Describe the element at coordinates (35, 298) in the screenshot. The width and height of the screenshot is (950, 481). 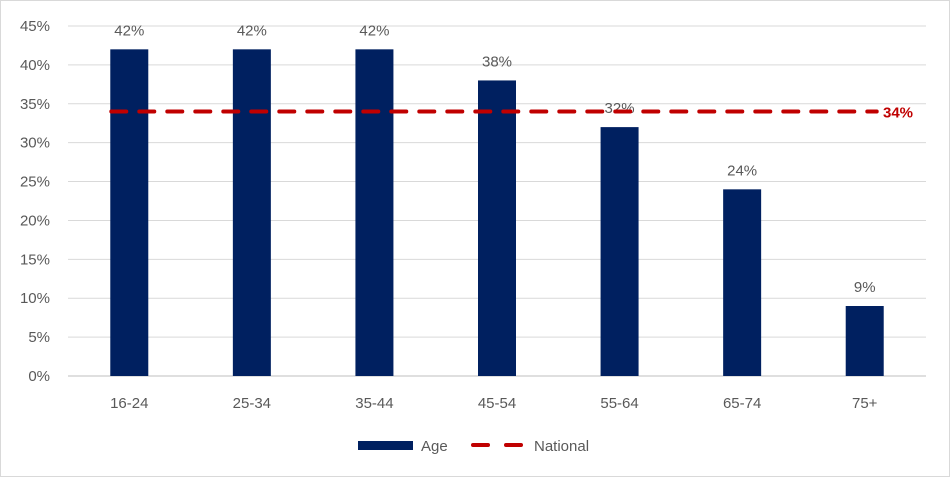
I see `y-tick-label: 10%` at that location.